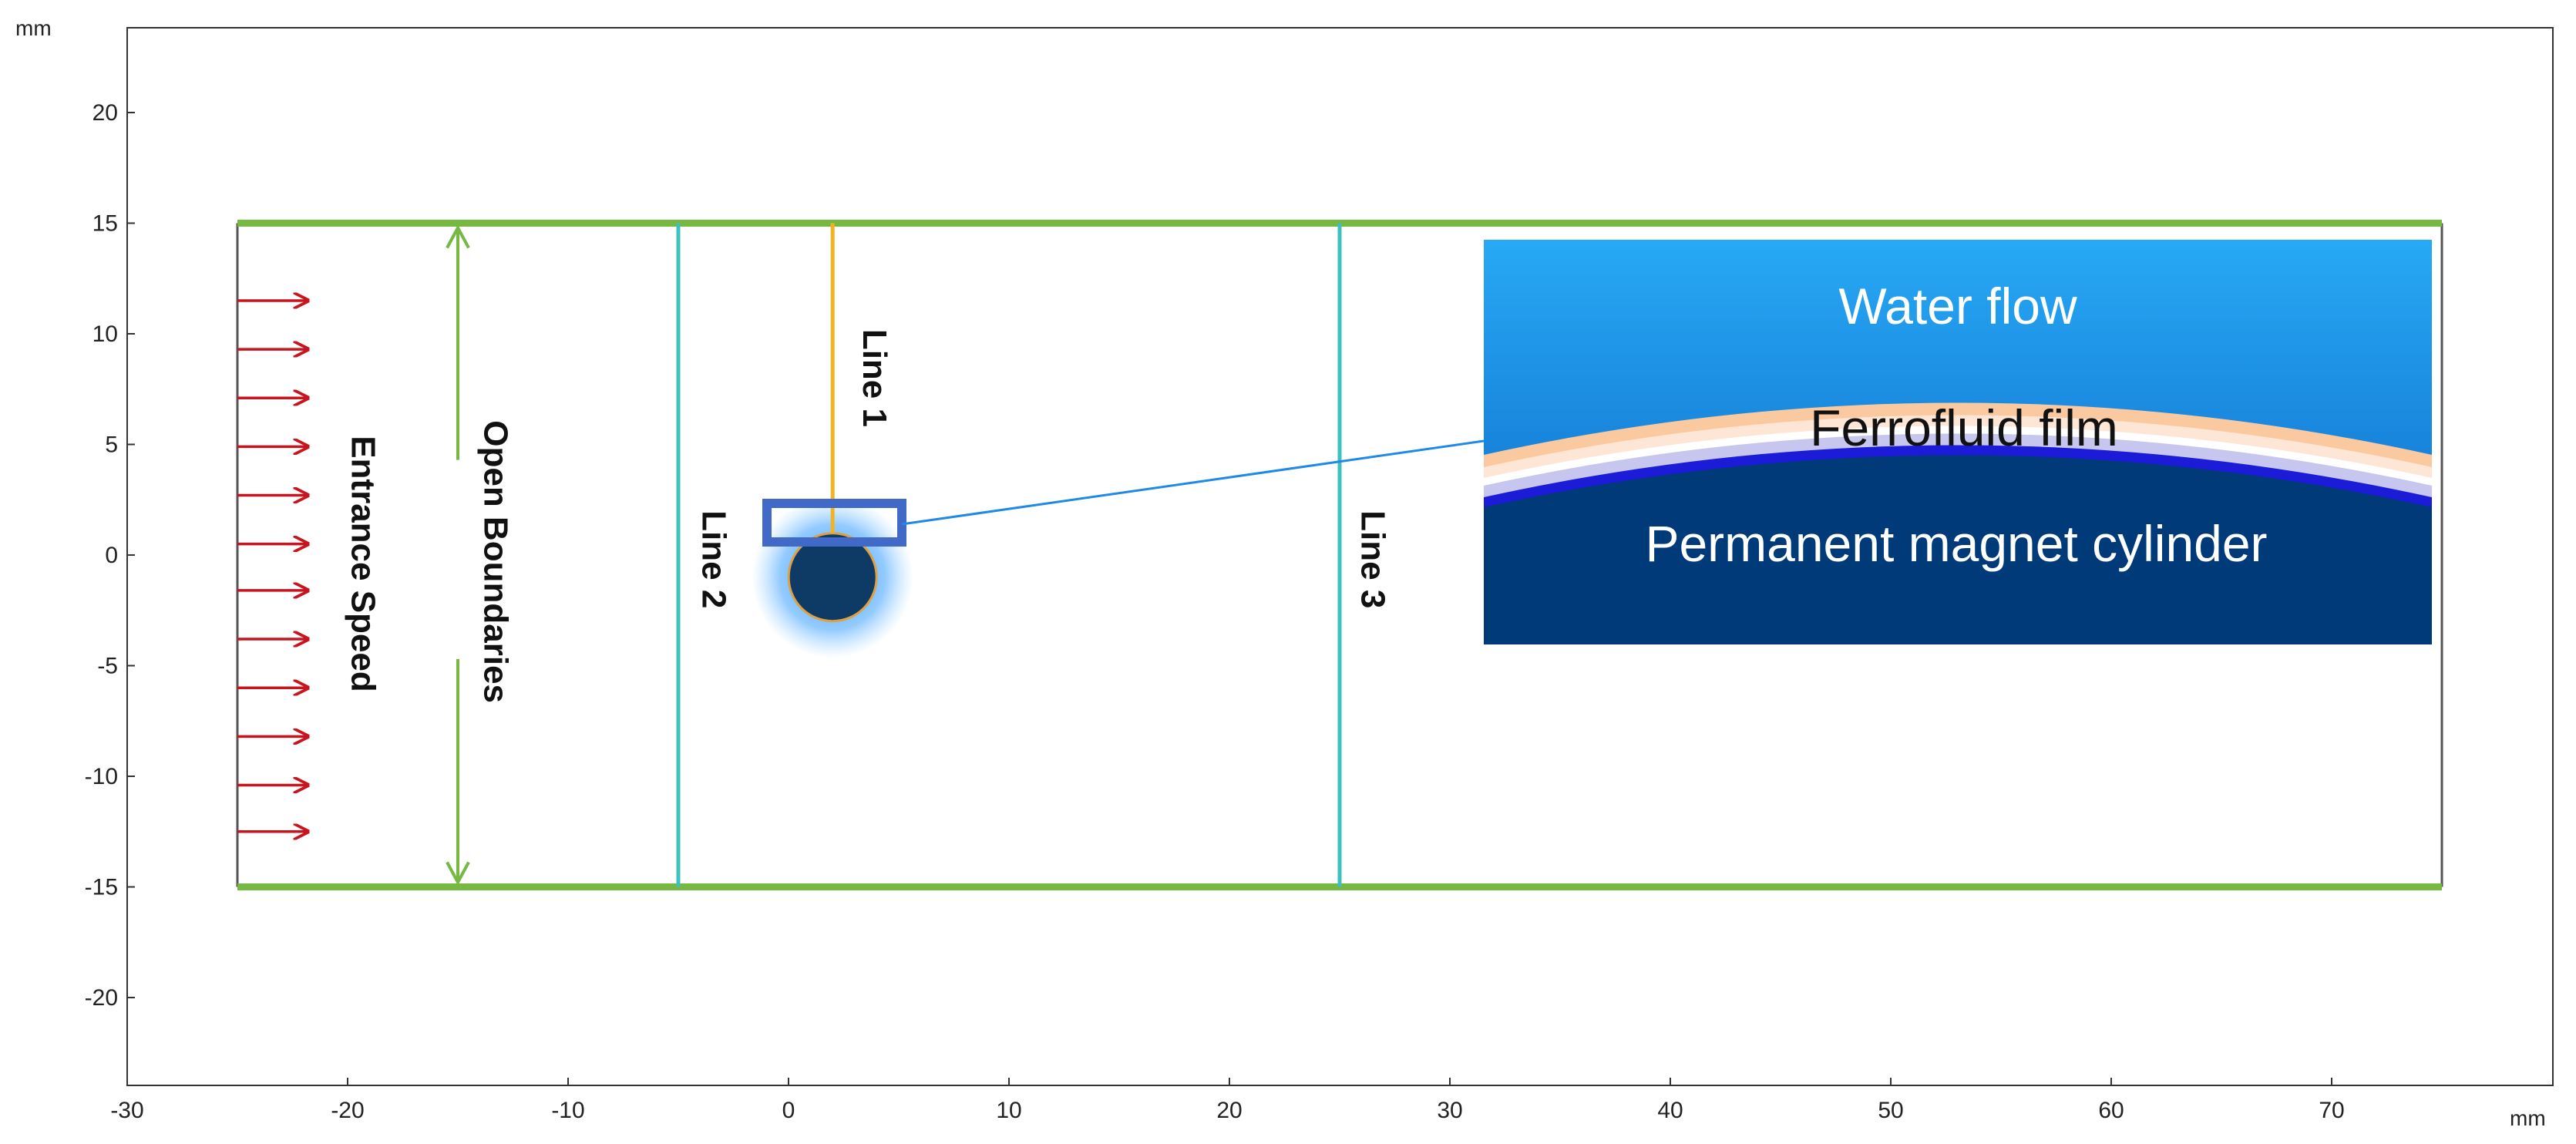 The width and height of the screenshot is (2576, 1144). What do you see at coordinates (107, 667) in the screenshot?
I see `y-tick-label: -5` at bounding box center [107, 667].